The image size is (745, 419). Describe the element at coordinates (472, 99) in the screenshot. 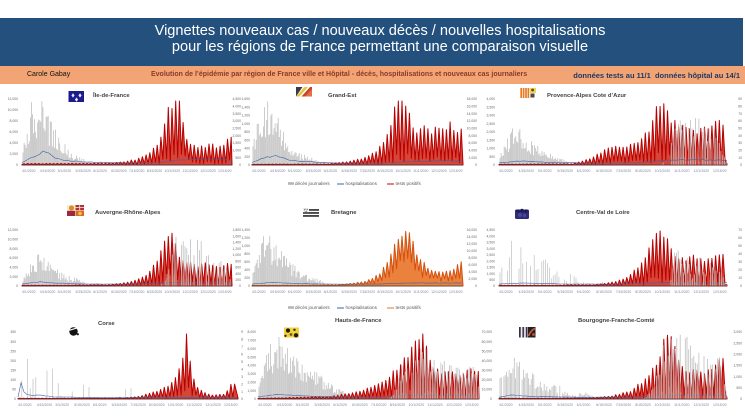

I see `svg-text: 18,000` at that location.